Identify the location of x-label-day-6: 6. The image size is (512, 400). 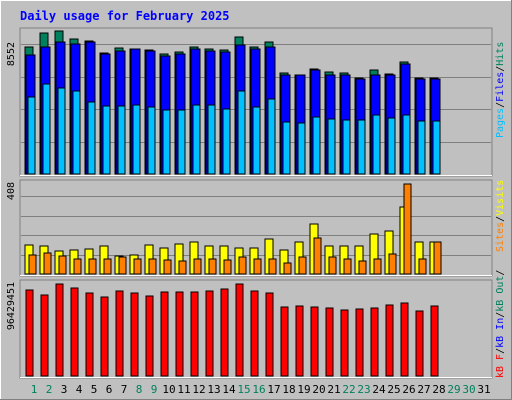
(109, 389).